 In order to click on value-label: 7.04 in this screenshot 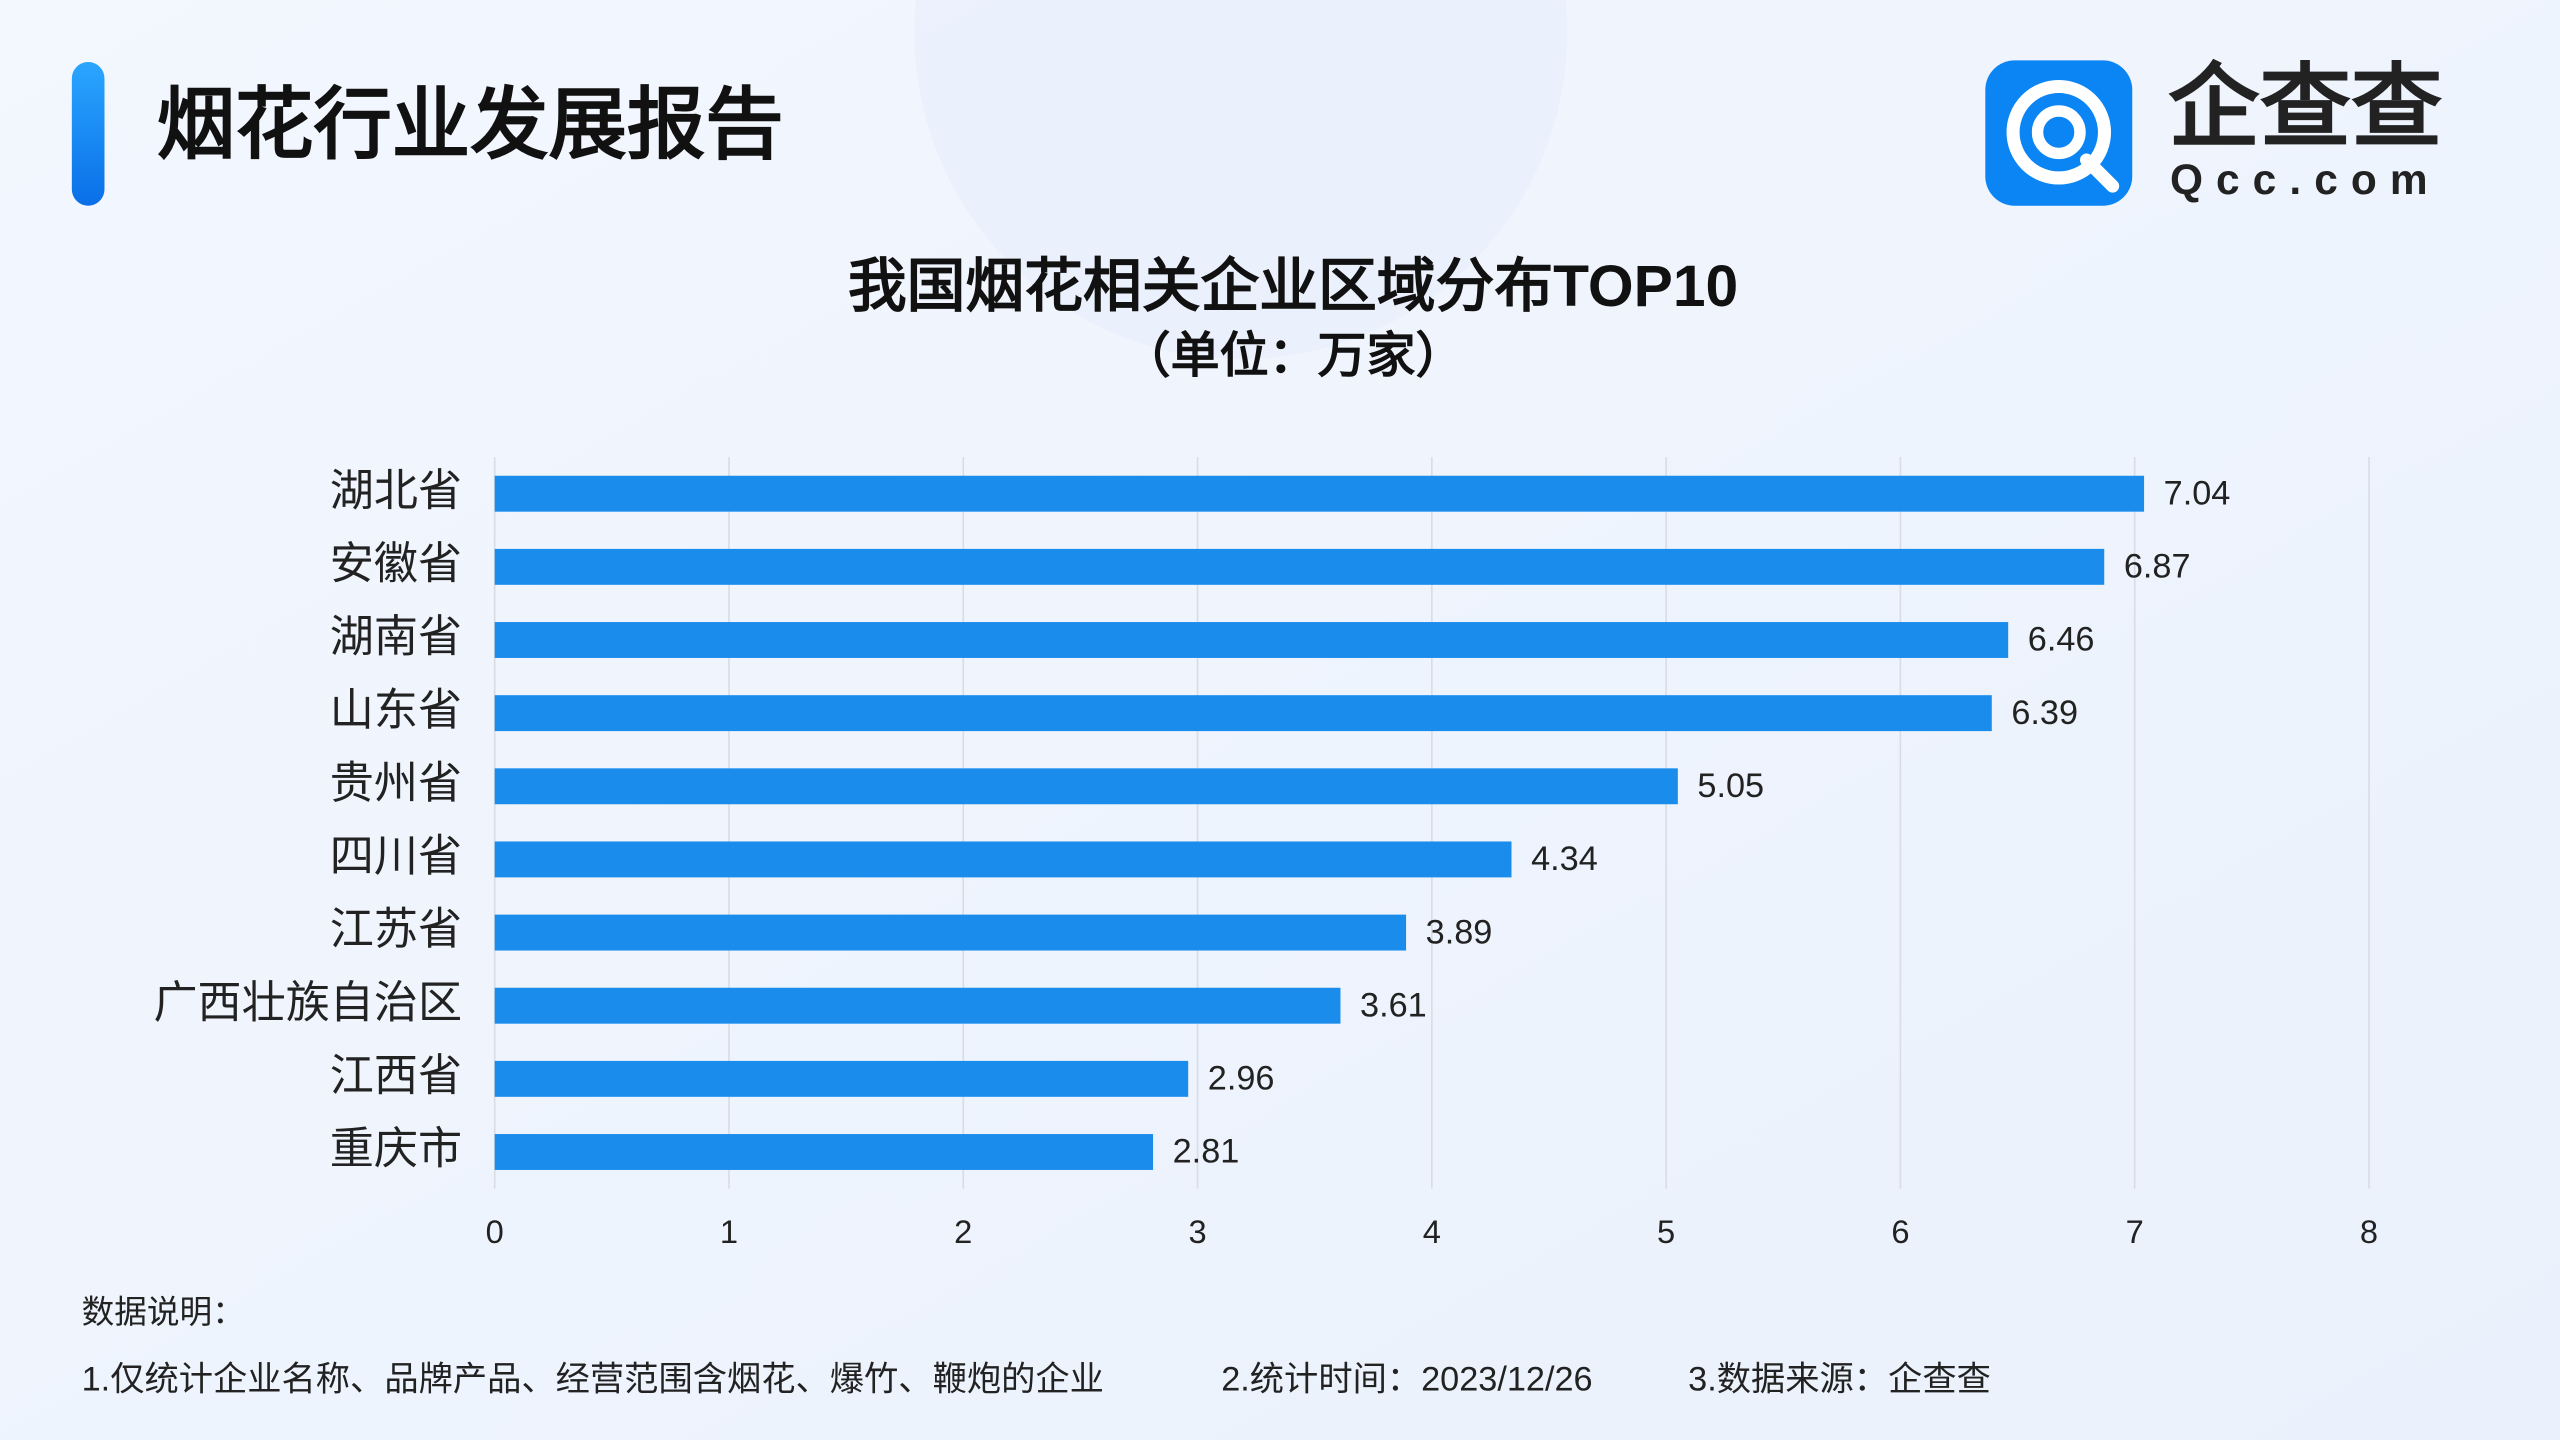, I will do `click(2197, 493)`.